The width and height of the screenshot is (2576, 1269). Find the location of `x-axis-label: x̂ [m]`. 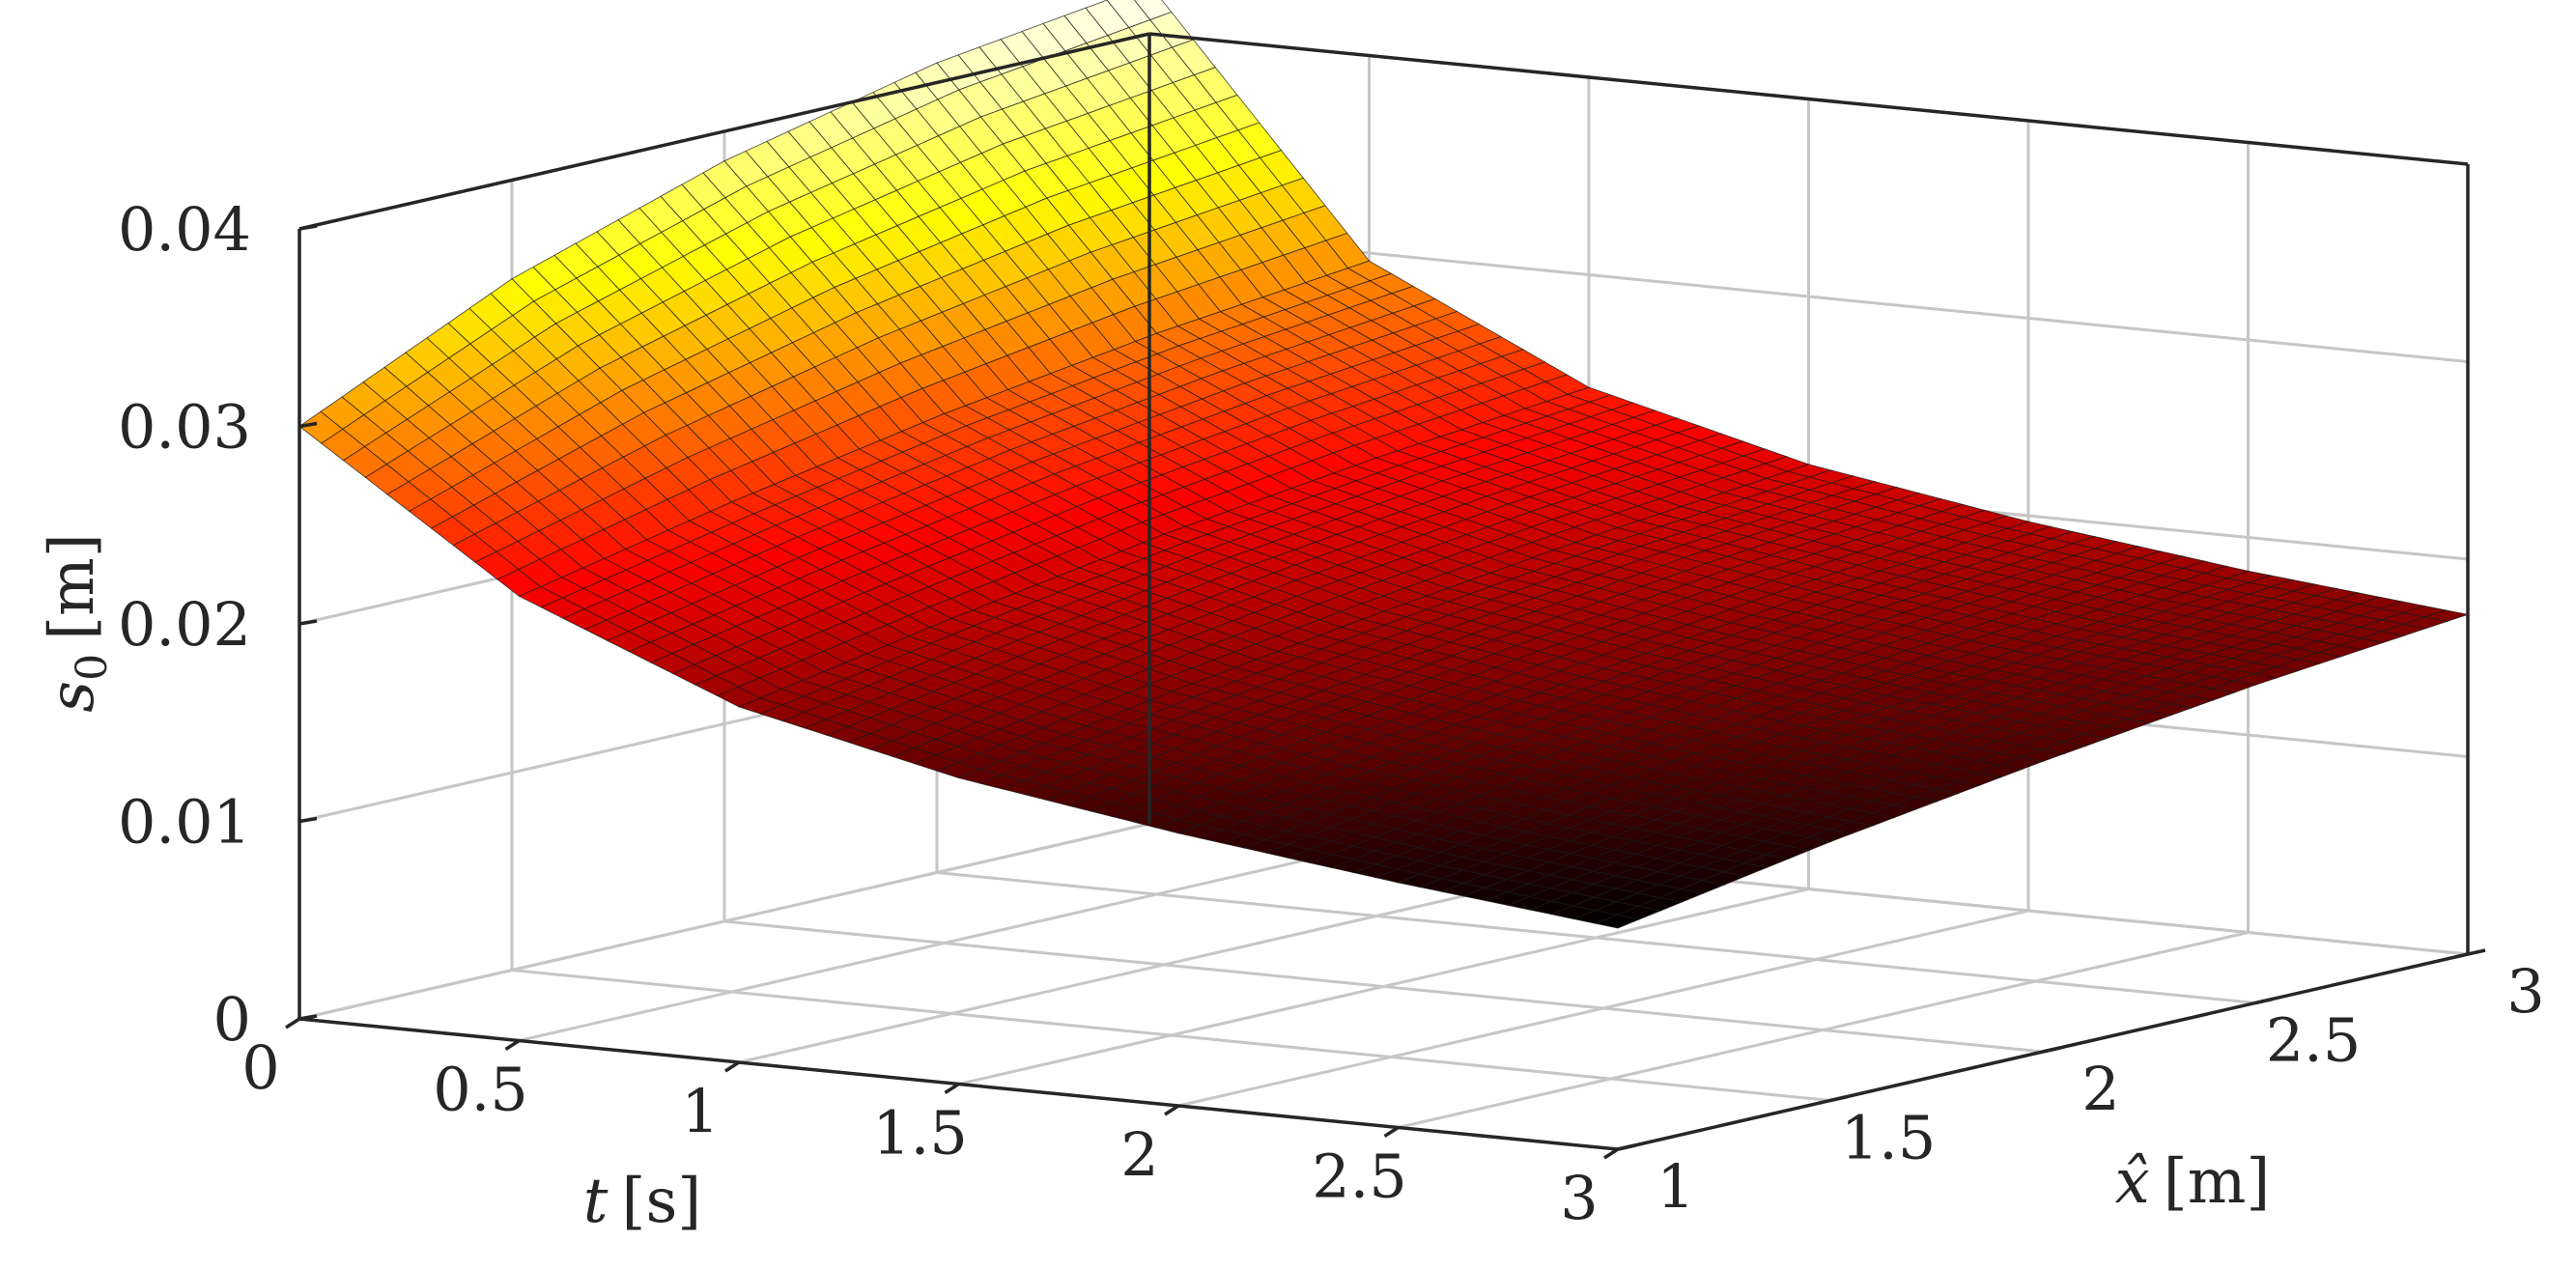

x-axis-label: x̂ [m] is located at coordinates (2193, 1182).